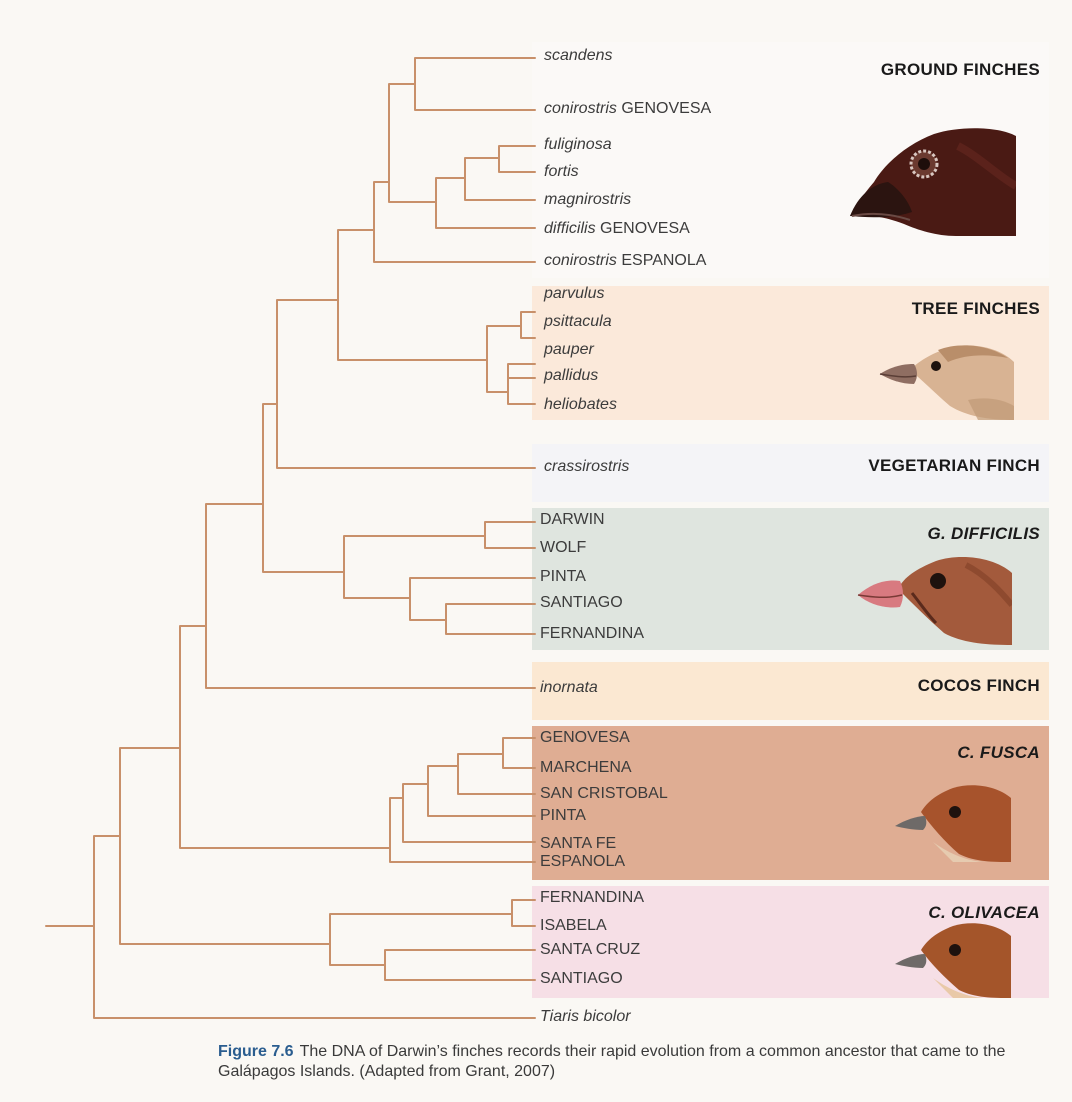 This screenshot has width=1072, height=1102. What do you see at coordinates (563, 815) in the screenshot?
I see `leaf-cf-pinta: PINTA` at bounding box center [563, 815].